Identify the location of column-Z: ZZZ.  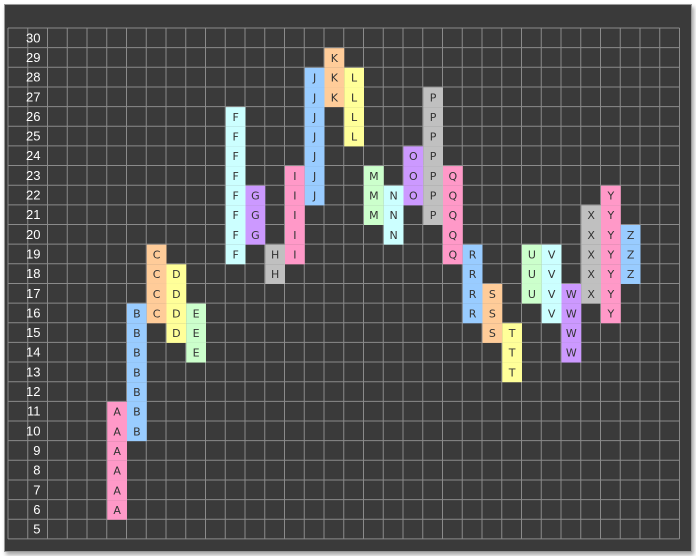
(630, 254).